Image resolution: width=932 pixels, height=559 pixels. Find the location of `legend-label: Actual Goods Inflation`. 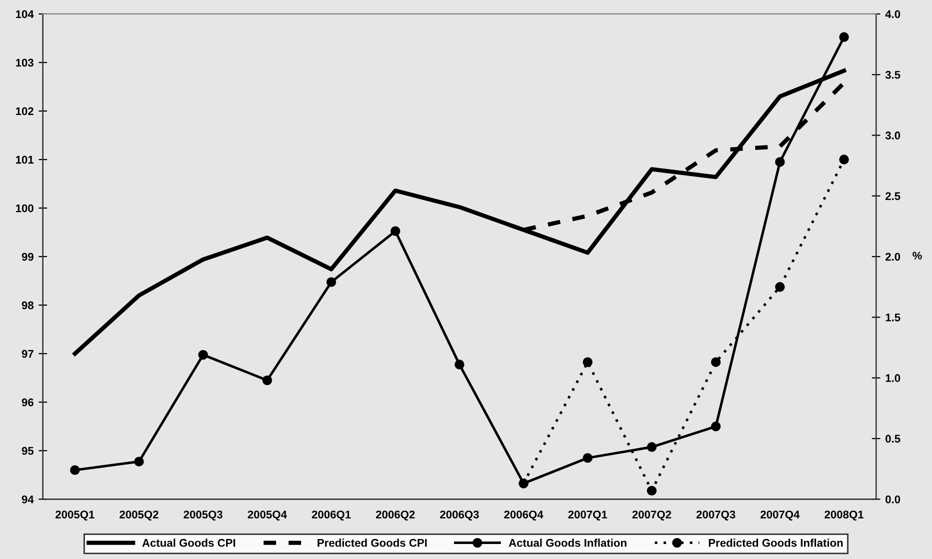

legend-label: Actual Goods Inflation is located at coordinates (567, 542).